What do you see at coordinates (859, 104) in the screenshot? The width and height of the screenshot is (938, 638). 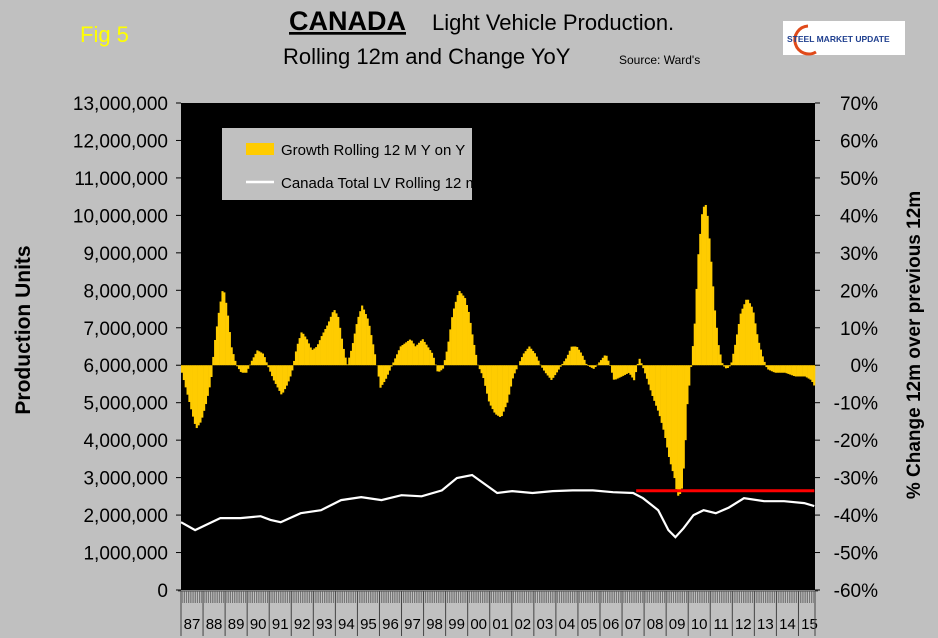 I see `y2-tick-label: 70%` at bounding box center [859, 104].